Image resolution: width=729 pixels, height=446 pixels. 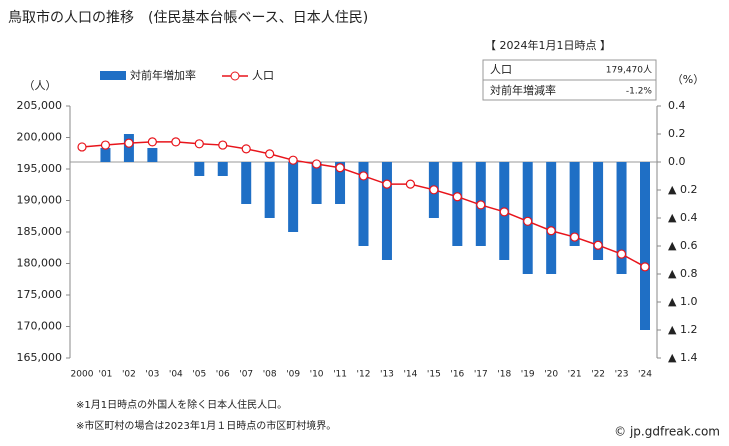 What do you see at coordinates (246, 375) in the screenshot?
I see `x-tick-label: '07` at bounding box center [246, 375].